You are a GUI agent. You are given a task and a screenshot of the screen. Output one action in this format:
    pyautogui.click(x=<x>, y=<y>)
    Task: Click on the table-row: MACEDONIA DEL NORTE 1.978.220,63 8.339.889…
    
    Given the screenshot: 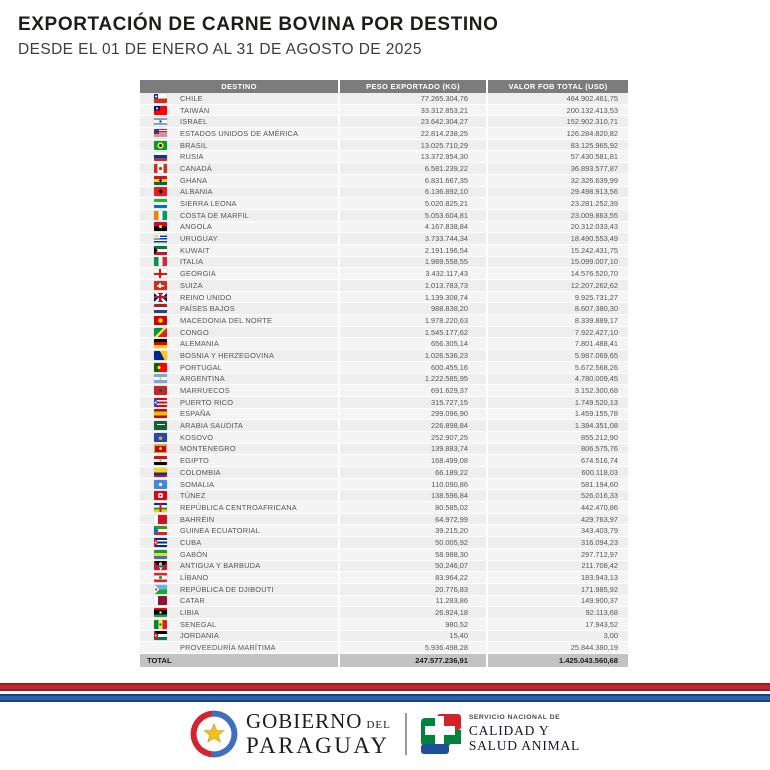 What is the action you would take?
    pyautogui.click(x=384, y=321)
    